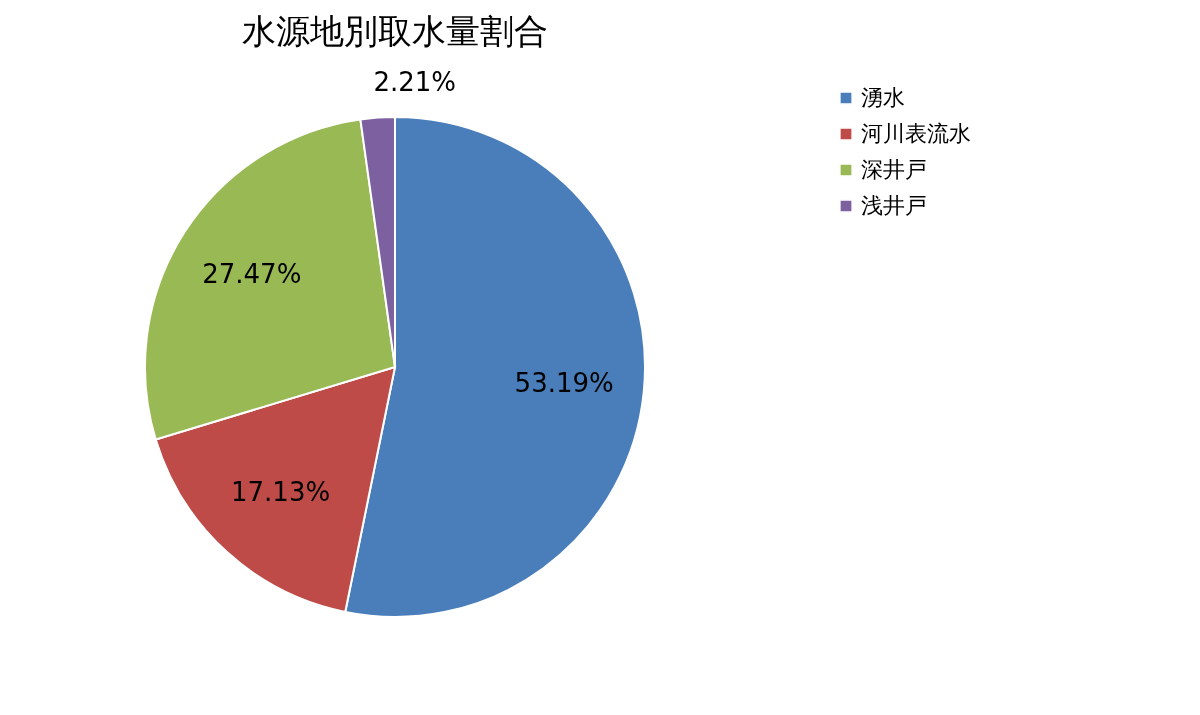 This screenshot has width=1200, height=715. What do you see at coordinates (883, 97) in the screenshot?
I see `legend-label: 湧水` at bounding box center [883, 97].